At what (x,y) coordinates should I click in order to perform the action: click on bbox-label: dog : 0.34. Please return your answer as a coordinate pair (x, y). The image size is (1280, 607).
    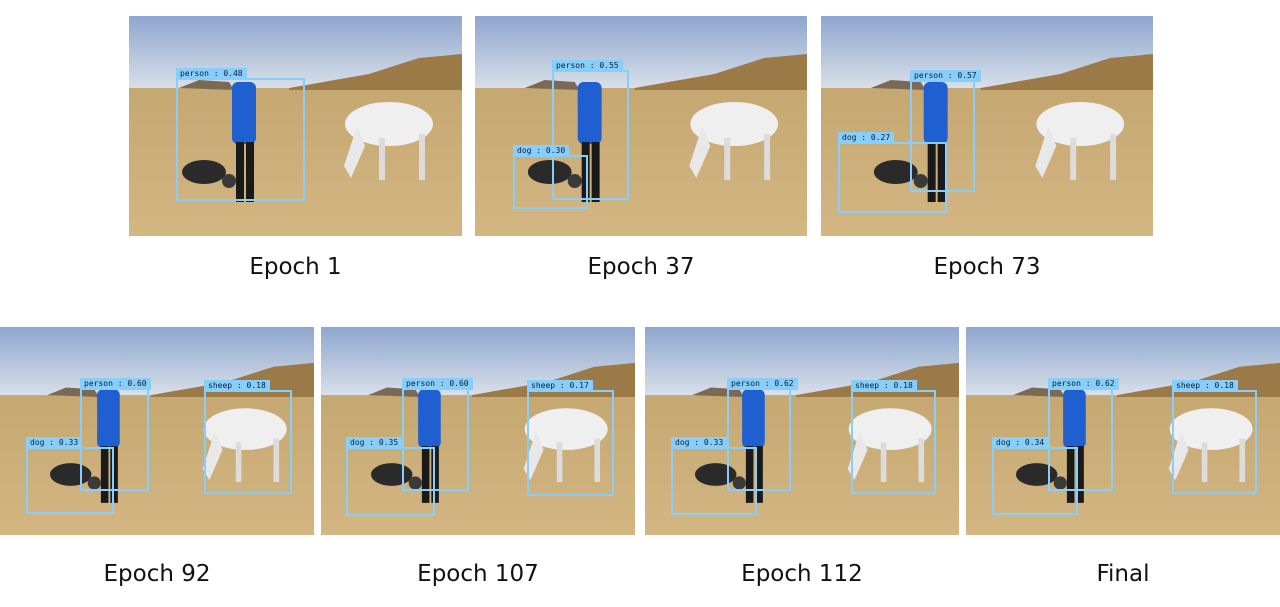
    Looking at the image, I should click on (1020, 443).